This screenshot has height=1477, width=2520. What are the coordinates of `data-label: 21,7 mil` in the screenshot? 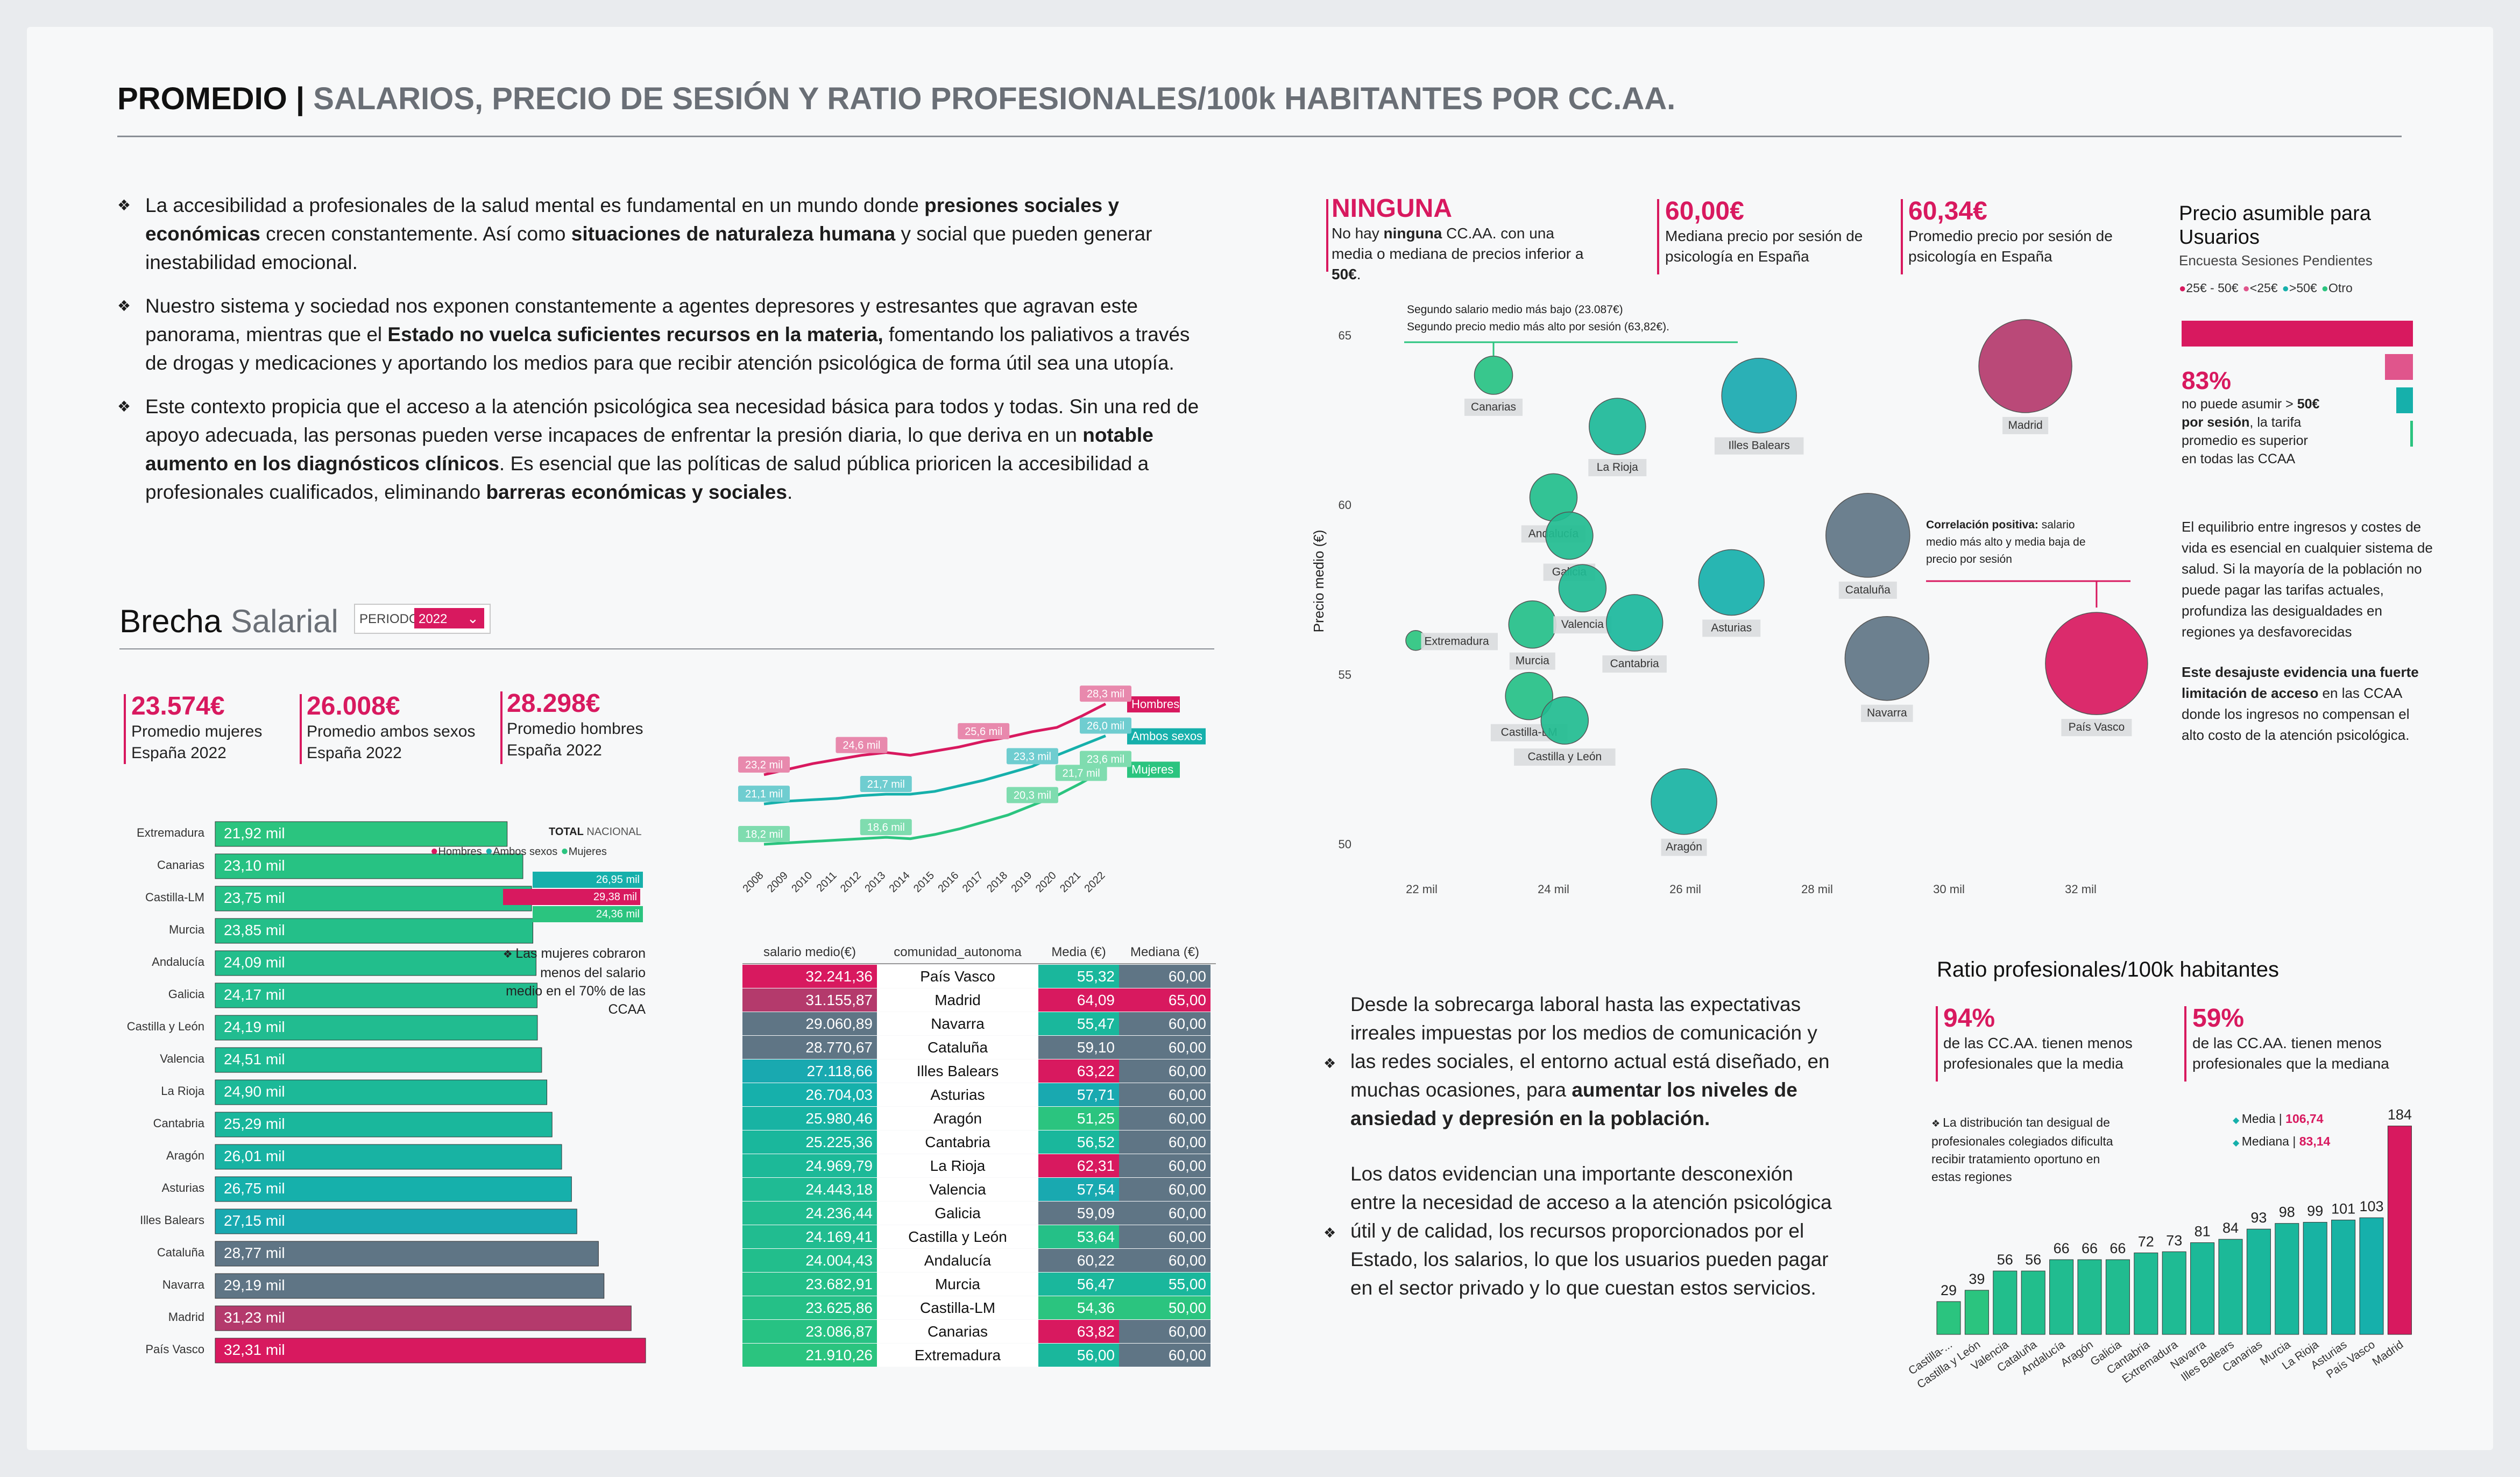 It's located at (886, 784).